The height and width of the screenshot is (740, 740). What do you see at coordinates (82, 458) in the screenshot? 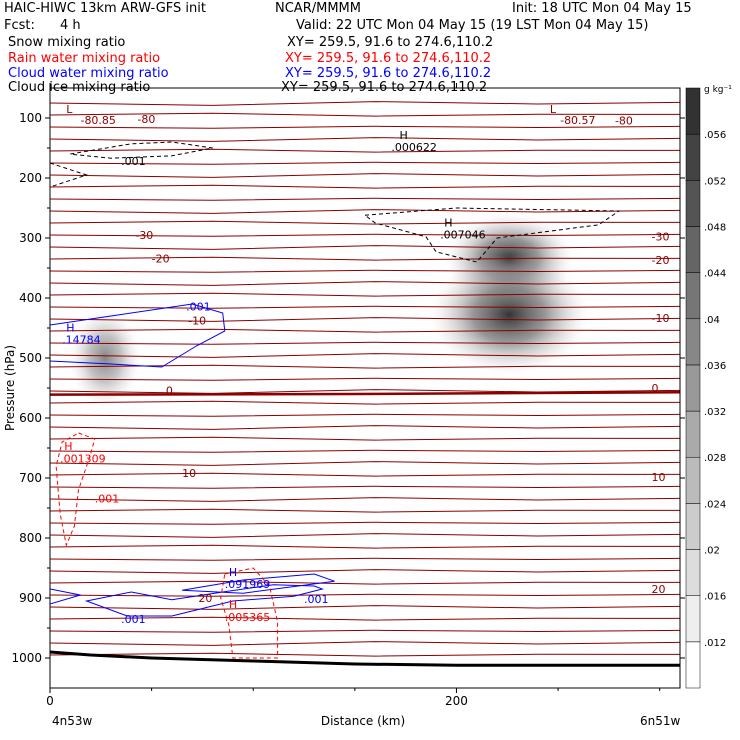
I see `rain-water-label: .001309` at bounding box center [82, 458].